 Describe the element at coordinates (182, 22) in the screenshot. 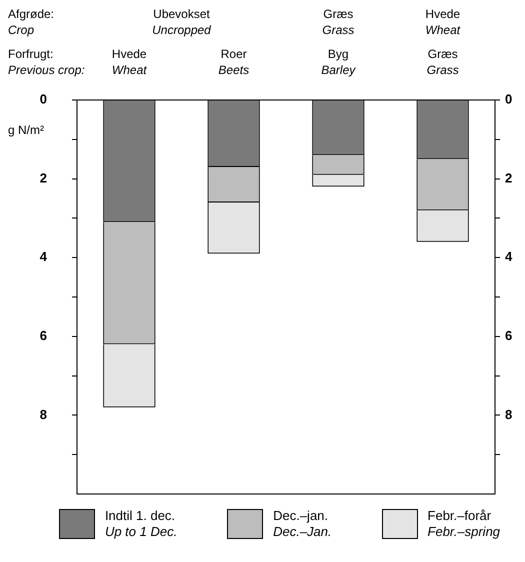

I see `text: Ubevokset Uncropped` at that location.